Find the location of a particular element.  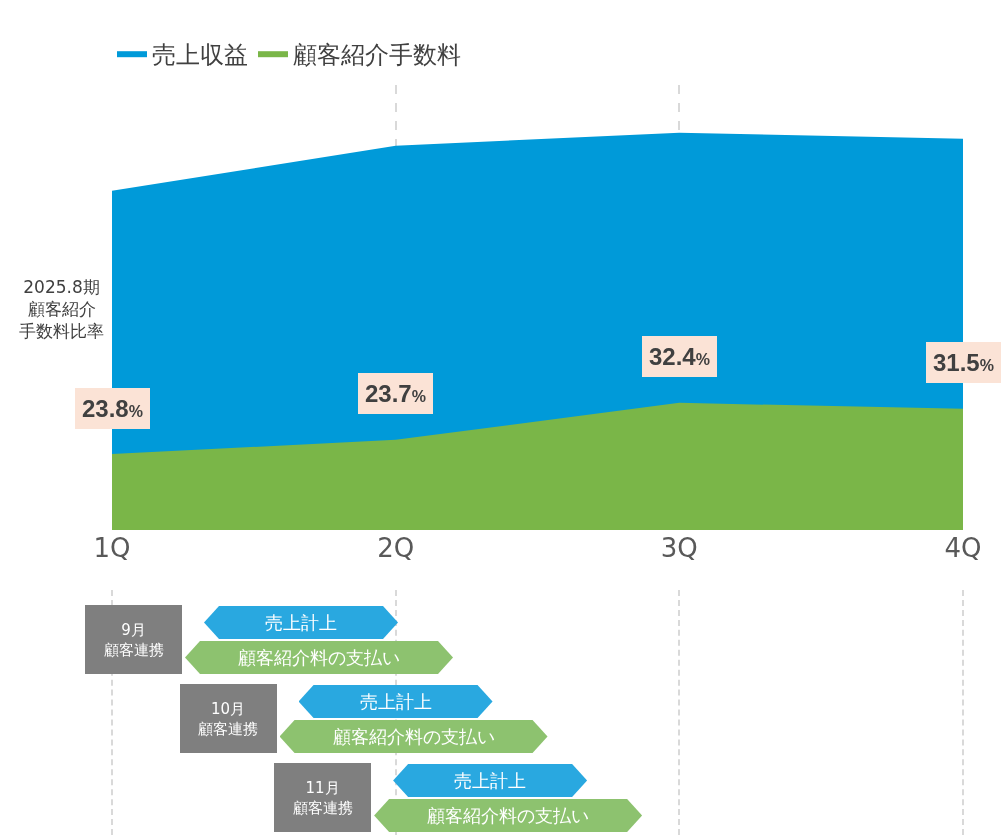

month-box: 10月 顧客連携 is located at coordinates (228, 718).